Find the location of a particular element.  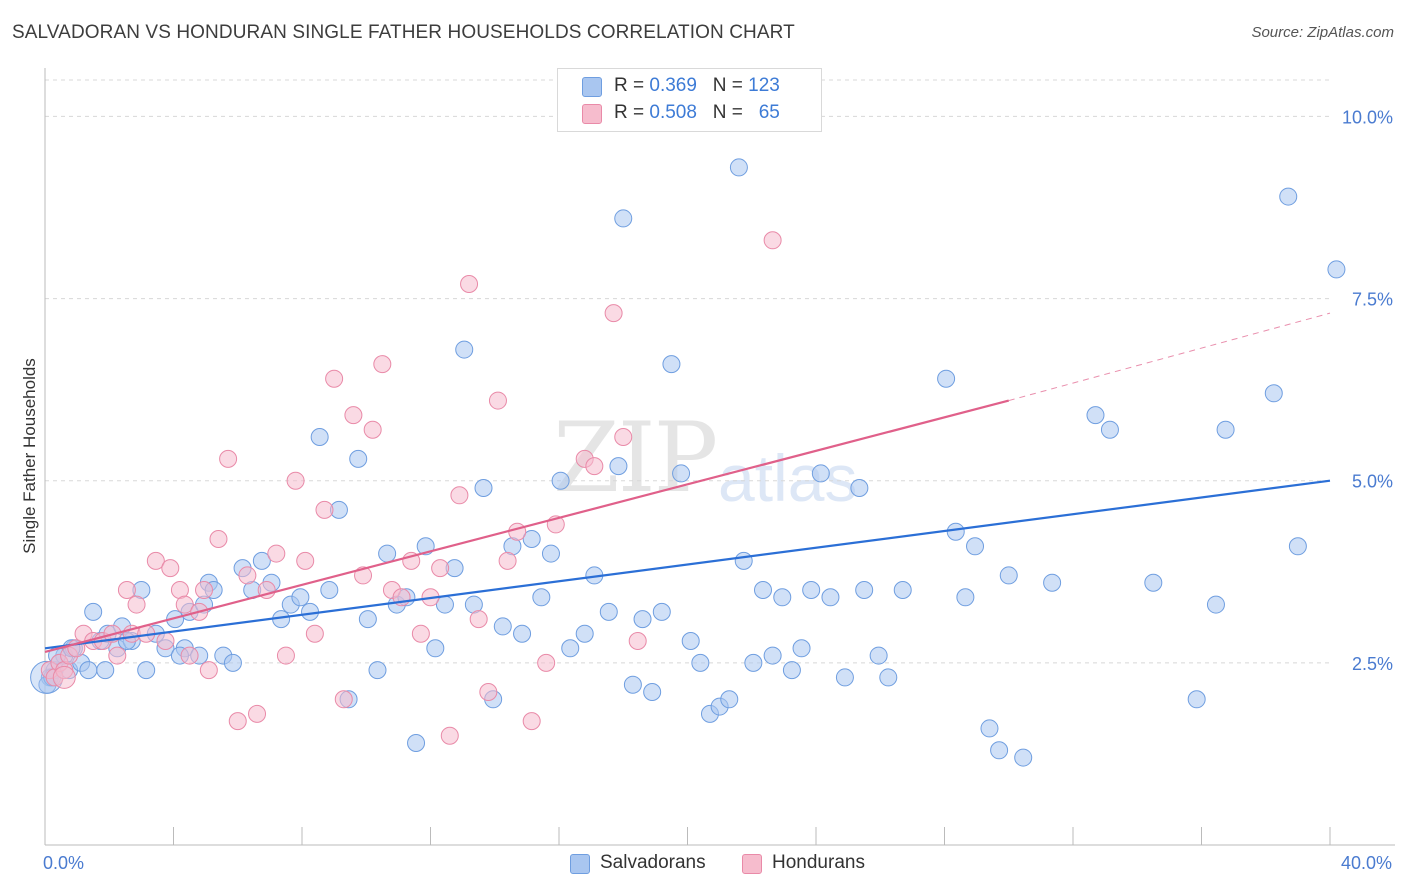

y-tick-label: 7.5% is located at coordinates (1372, 300).